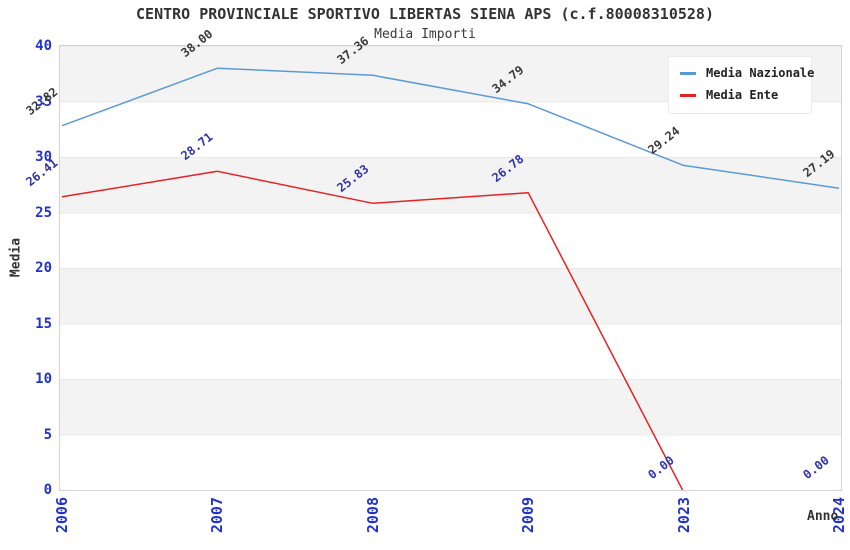 Image resolution: width=850 pixels, height=550 pixels. Describe the element at coordinates (47, 490) in the screenshot. I see `y-tick-label: 0` at that location.